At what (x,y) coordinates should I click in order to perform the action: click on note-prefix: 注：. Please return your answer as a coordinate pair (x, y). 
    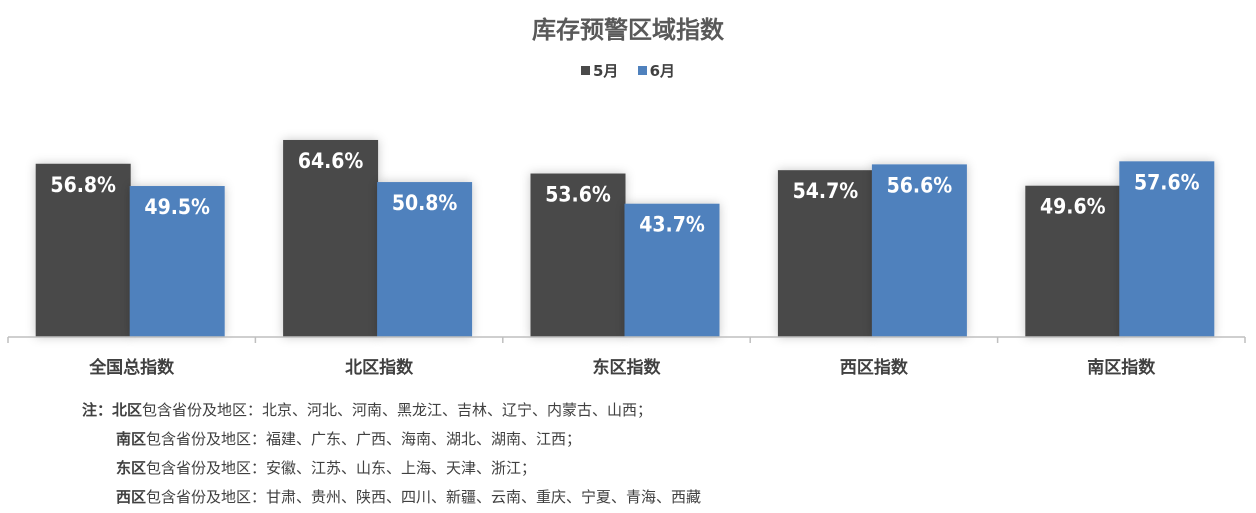
    Looking at the image, I should click on (97, 410).